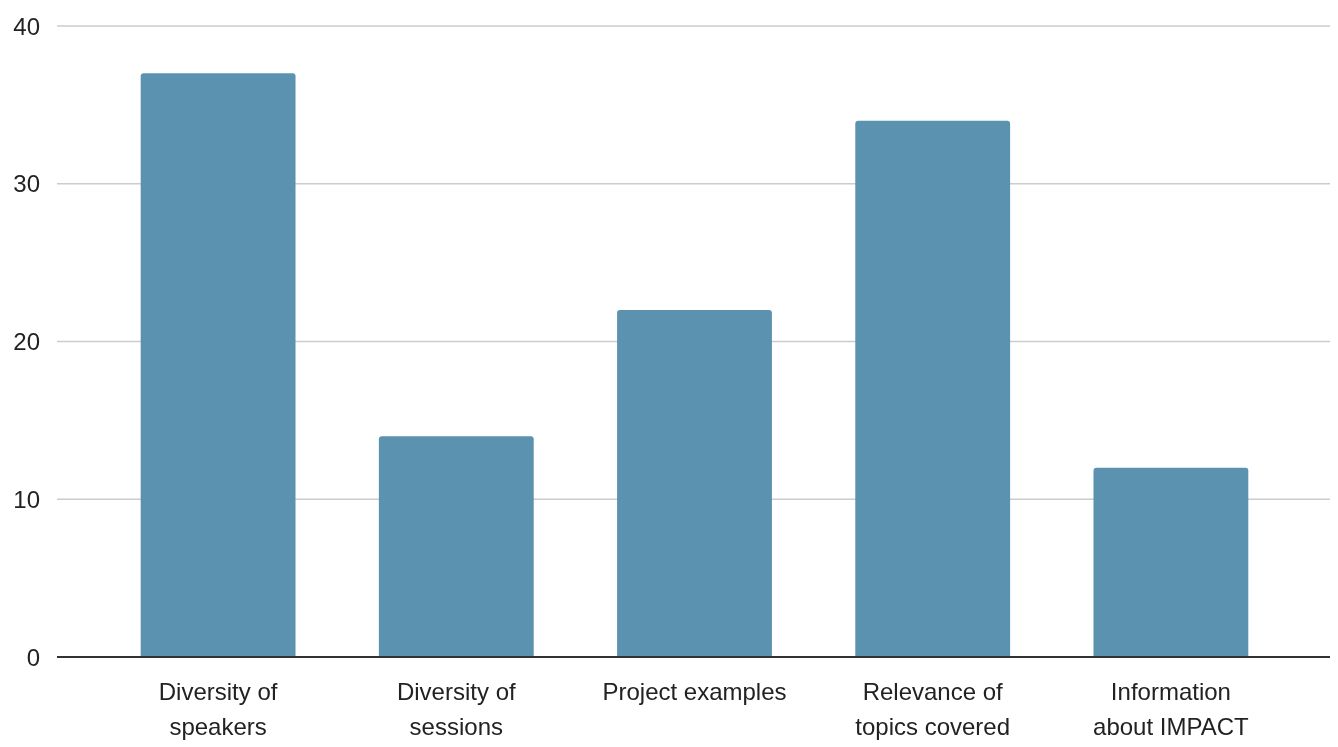 The width and height of the screenshot is (1338, 747). Describe the element at coordinates (26, 184) in the screenshot. I see `y-tick-label: 30` at that location.